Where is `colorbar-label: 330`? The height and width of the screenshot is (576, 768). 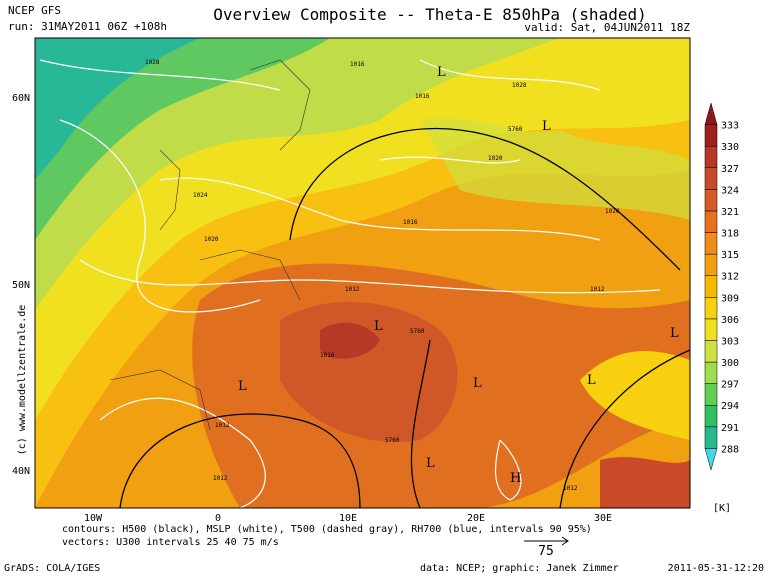
colorbar-label: 330 is located at coordinates (730, 147).